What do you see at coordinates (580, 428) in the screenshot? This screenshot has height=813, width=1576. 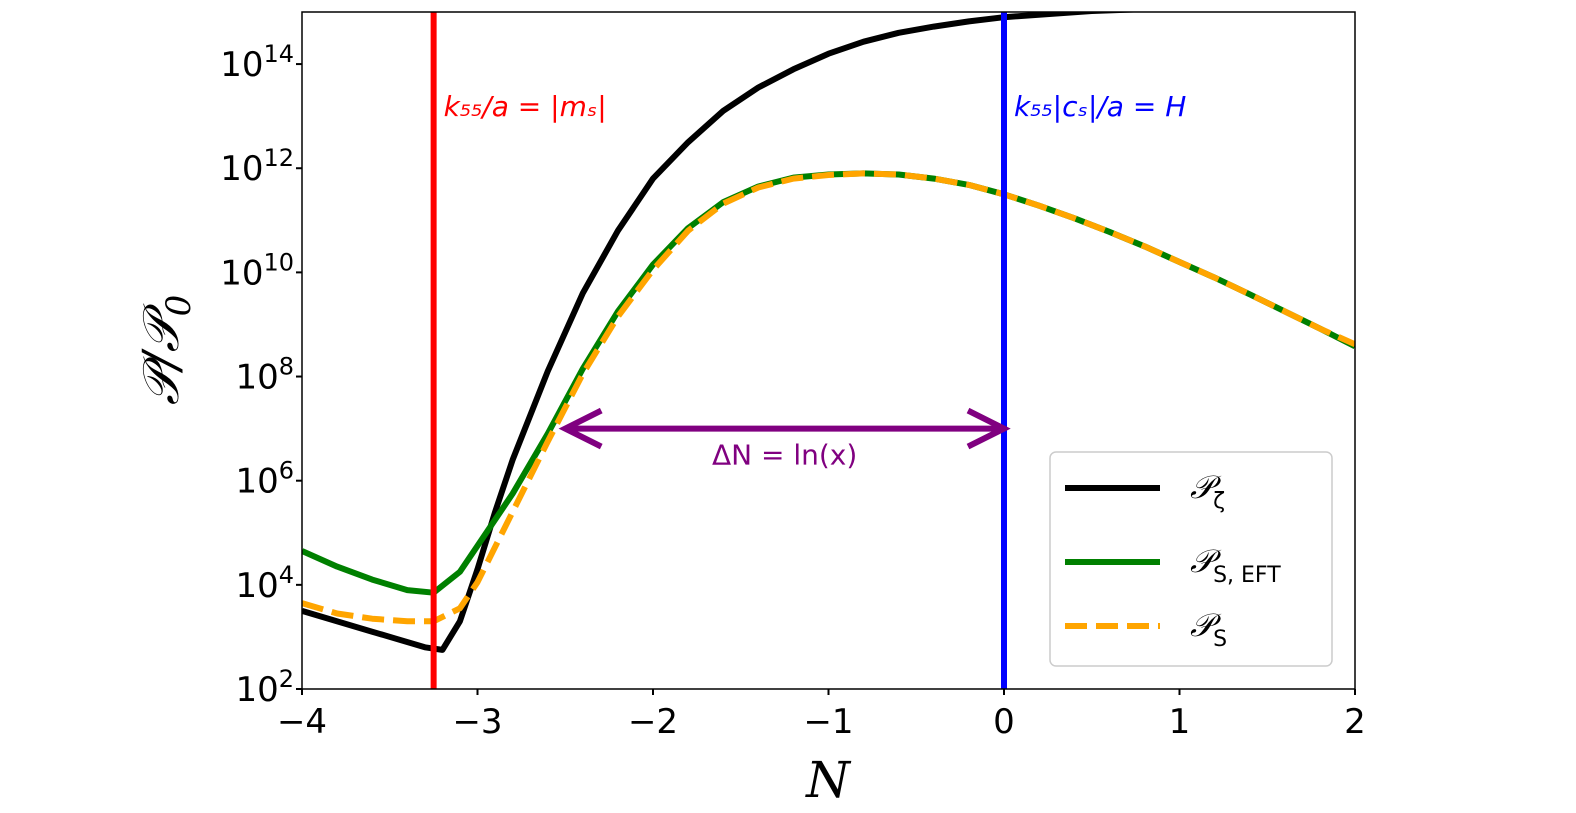 I see `arrow-head-left` at bounding box center [580, 428].